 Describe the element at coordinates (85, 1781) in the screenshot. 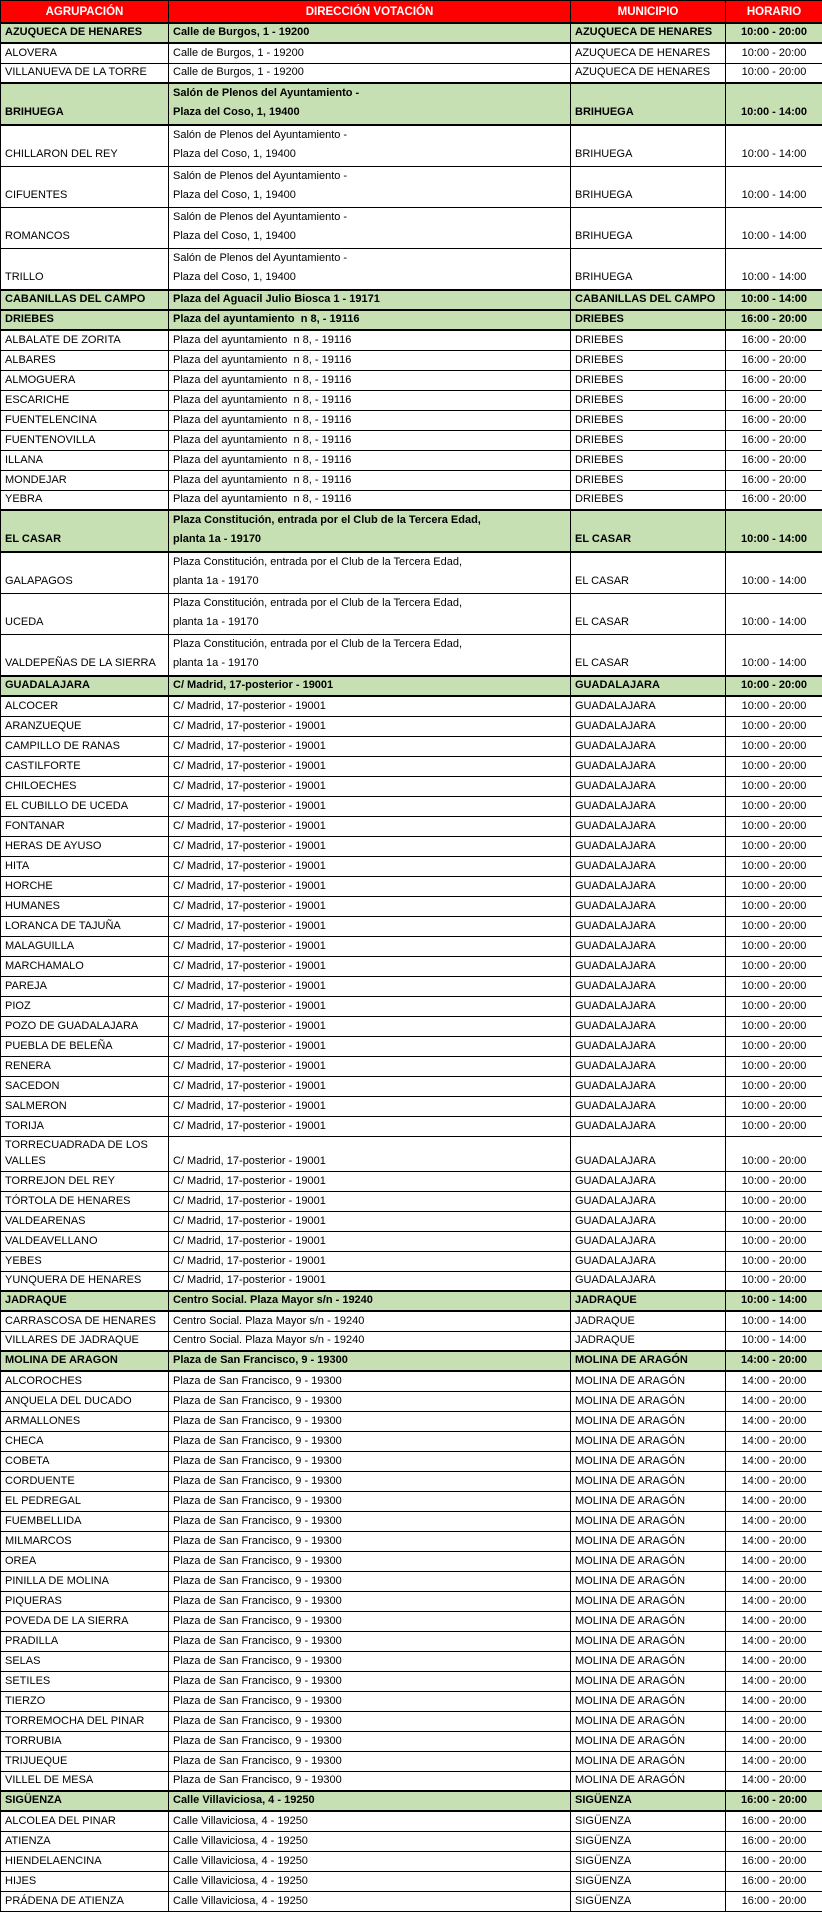

I see `cell-agrupacion: VILLEL DE MESA` at that location.